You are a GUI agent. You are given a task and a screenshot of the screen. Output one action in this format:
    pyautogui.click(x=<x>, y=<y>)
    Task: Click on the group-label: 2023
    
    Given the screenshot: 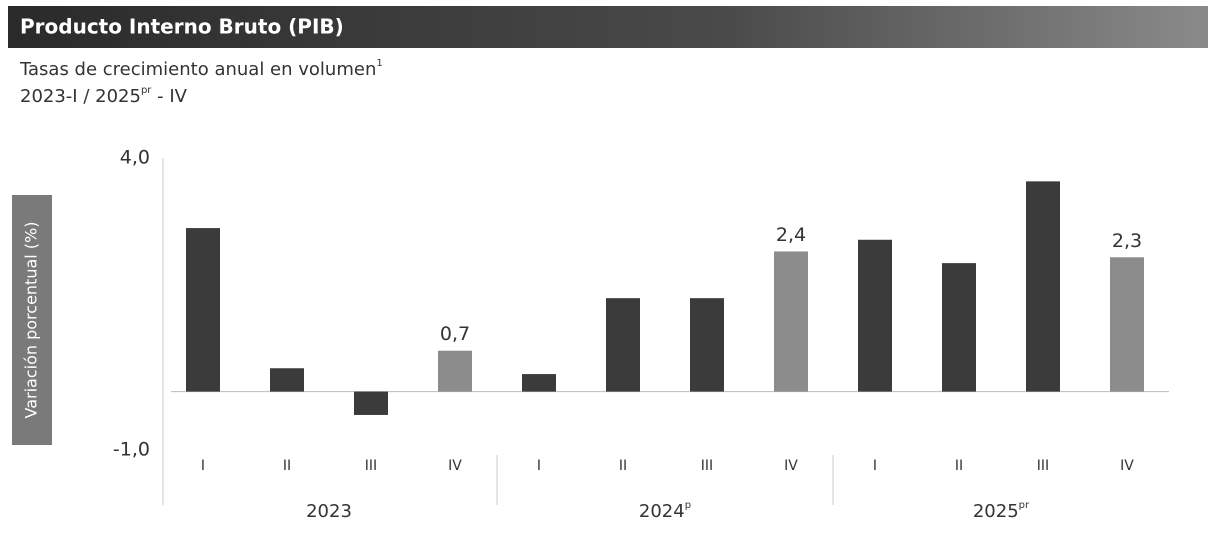 What is the action you would take?
    pyautogui.click(x=329, y=511)
    